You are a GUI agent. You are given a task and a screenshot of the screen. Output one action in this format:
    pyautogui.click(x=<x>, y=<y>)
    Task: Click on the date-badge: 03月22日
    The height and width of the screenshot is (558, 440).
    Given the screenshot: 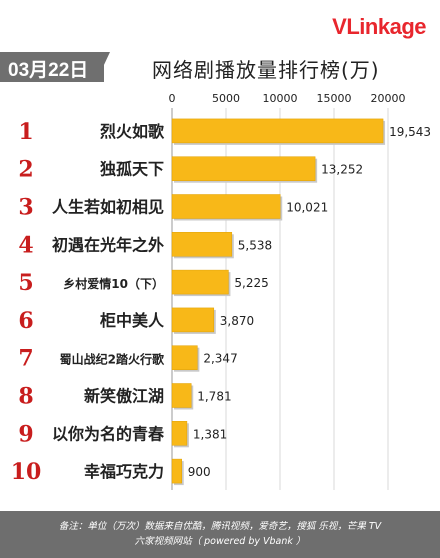 What is the action you would take?
    pyautogui.click(x=55, y=67)
    